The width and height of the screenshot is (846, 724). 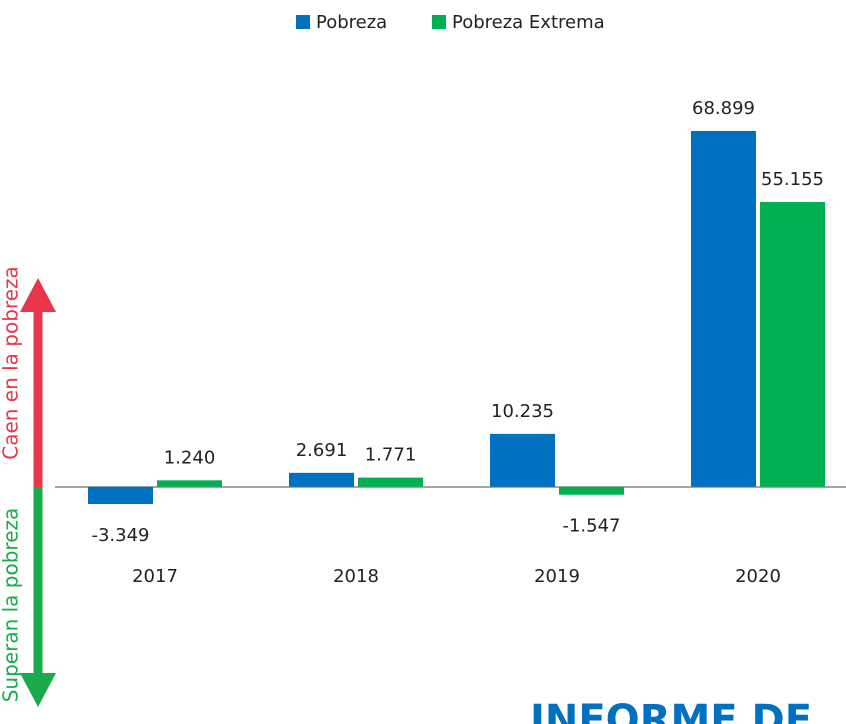 I want to click on x-tick-label: 2018, so click(x=356, y=576).